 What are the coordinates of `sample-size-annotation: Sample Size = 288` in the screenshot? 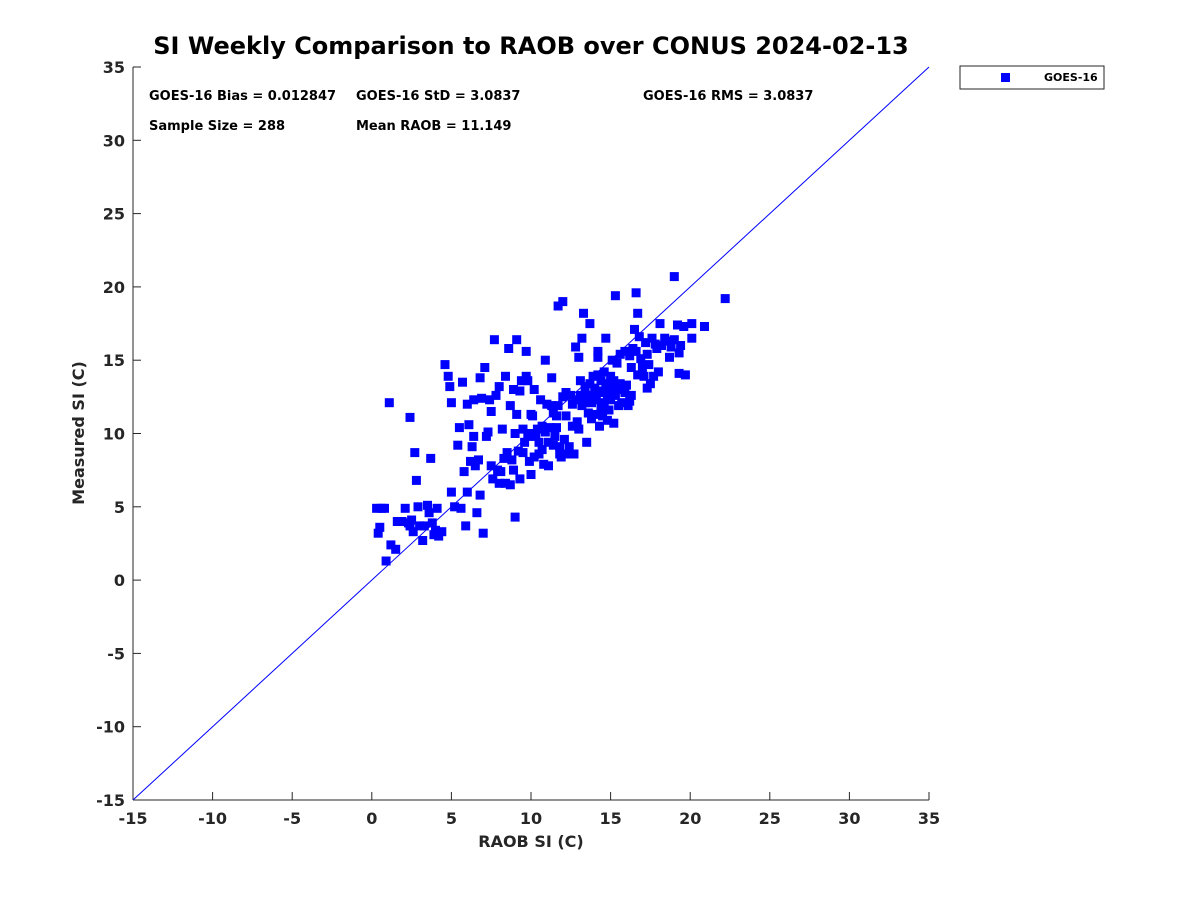 It's located at (217, 126).